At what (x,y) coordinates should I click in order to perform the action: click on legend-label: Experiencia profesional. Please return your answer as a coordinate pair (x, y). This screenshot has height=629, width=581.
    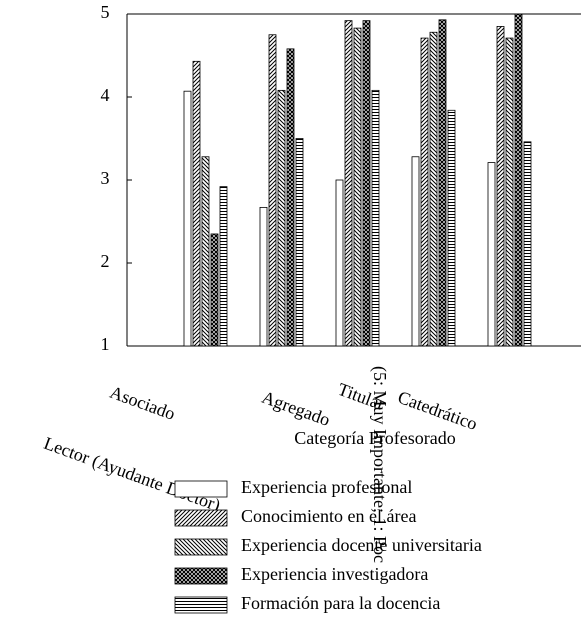
    Looking at the image, I should click on (326, 487).